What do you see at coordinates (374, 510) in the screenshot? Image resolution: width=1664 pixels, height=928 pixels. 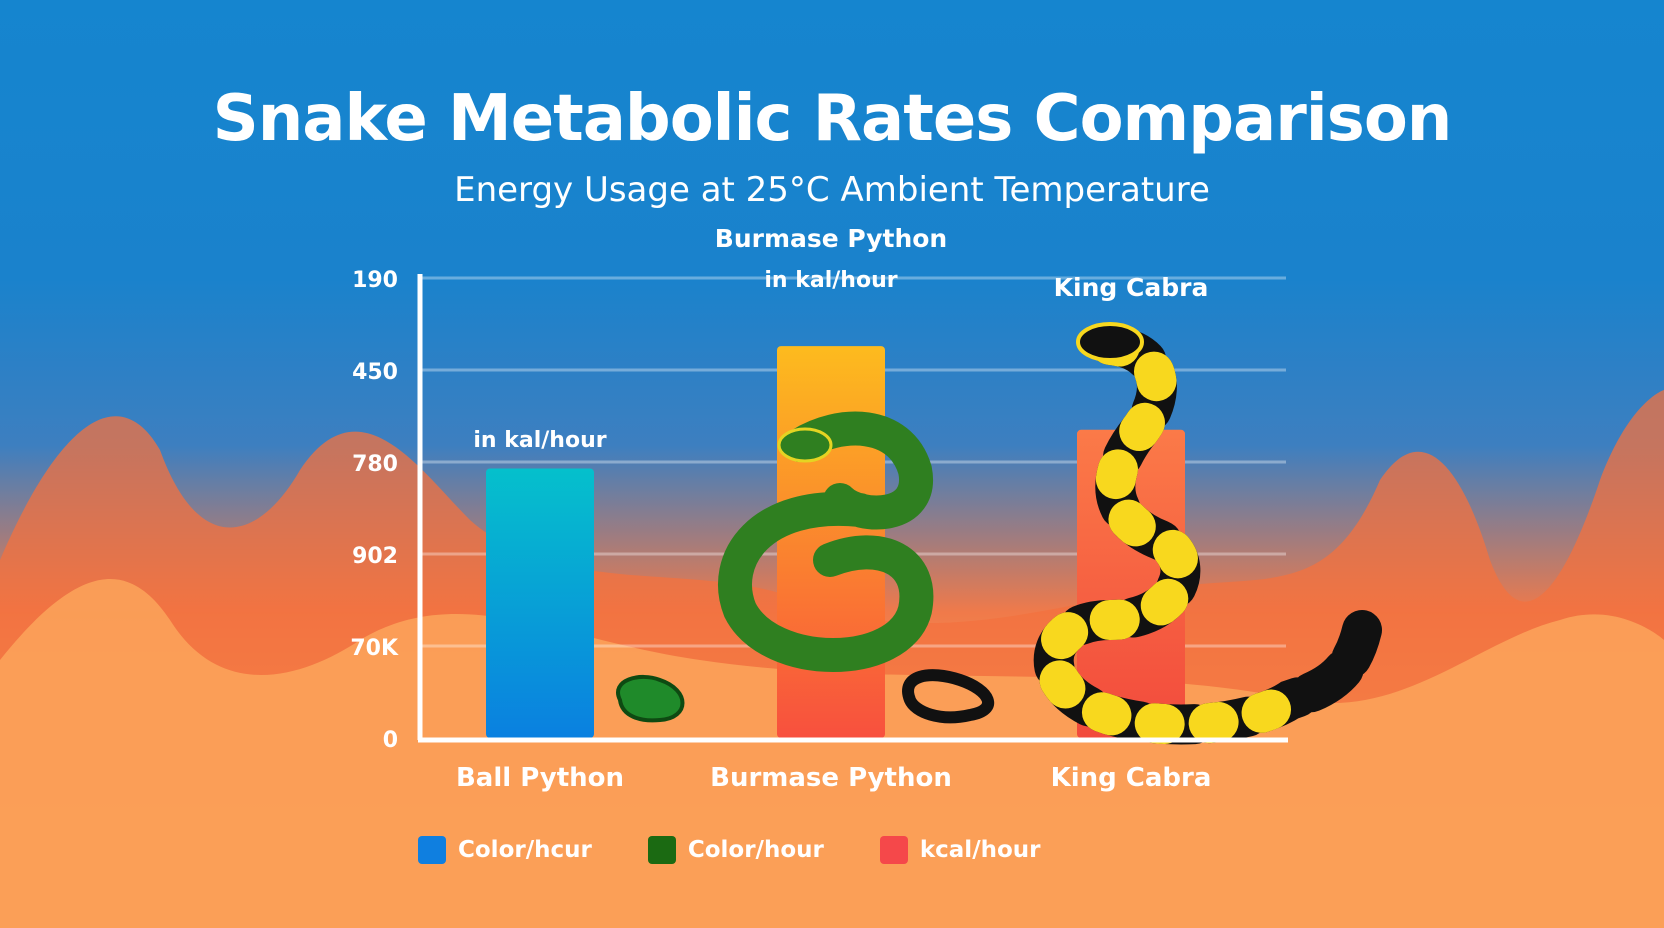 I see `y-axis-ticks: 0 70K 902 780 450 190` at bounding box center [374, 510].